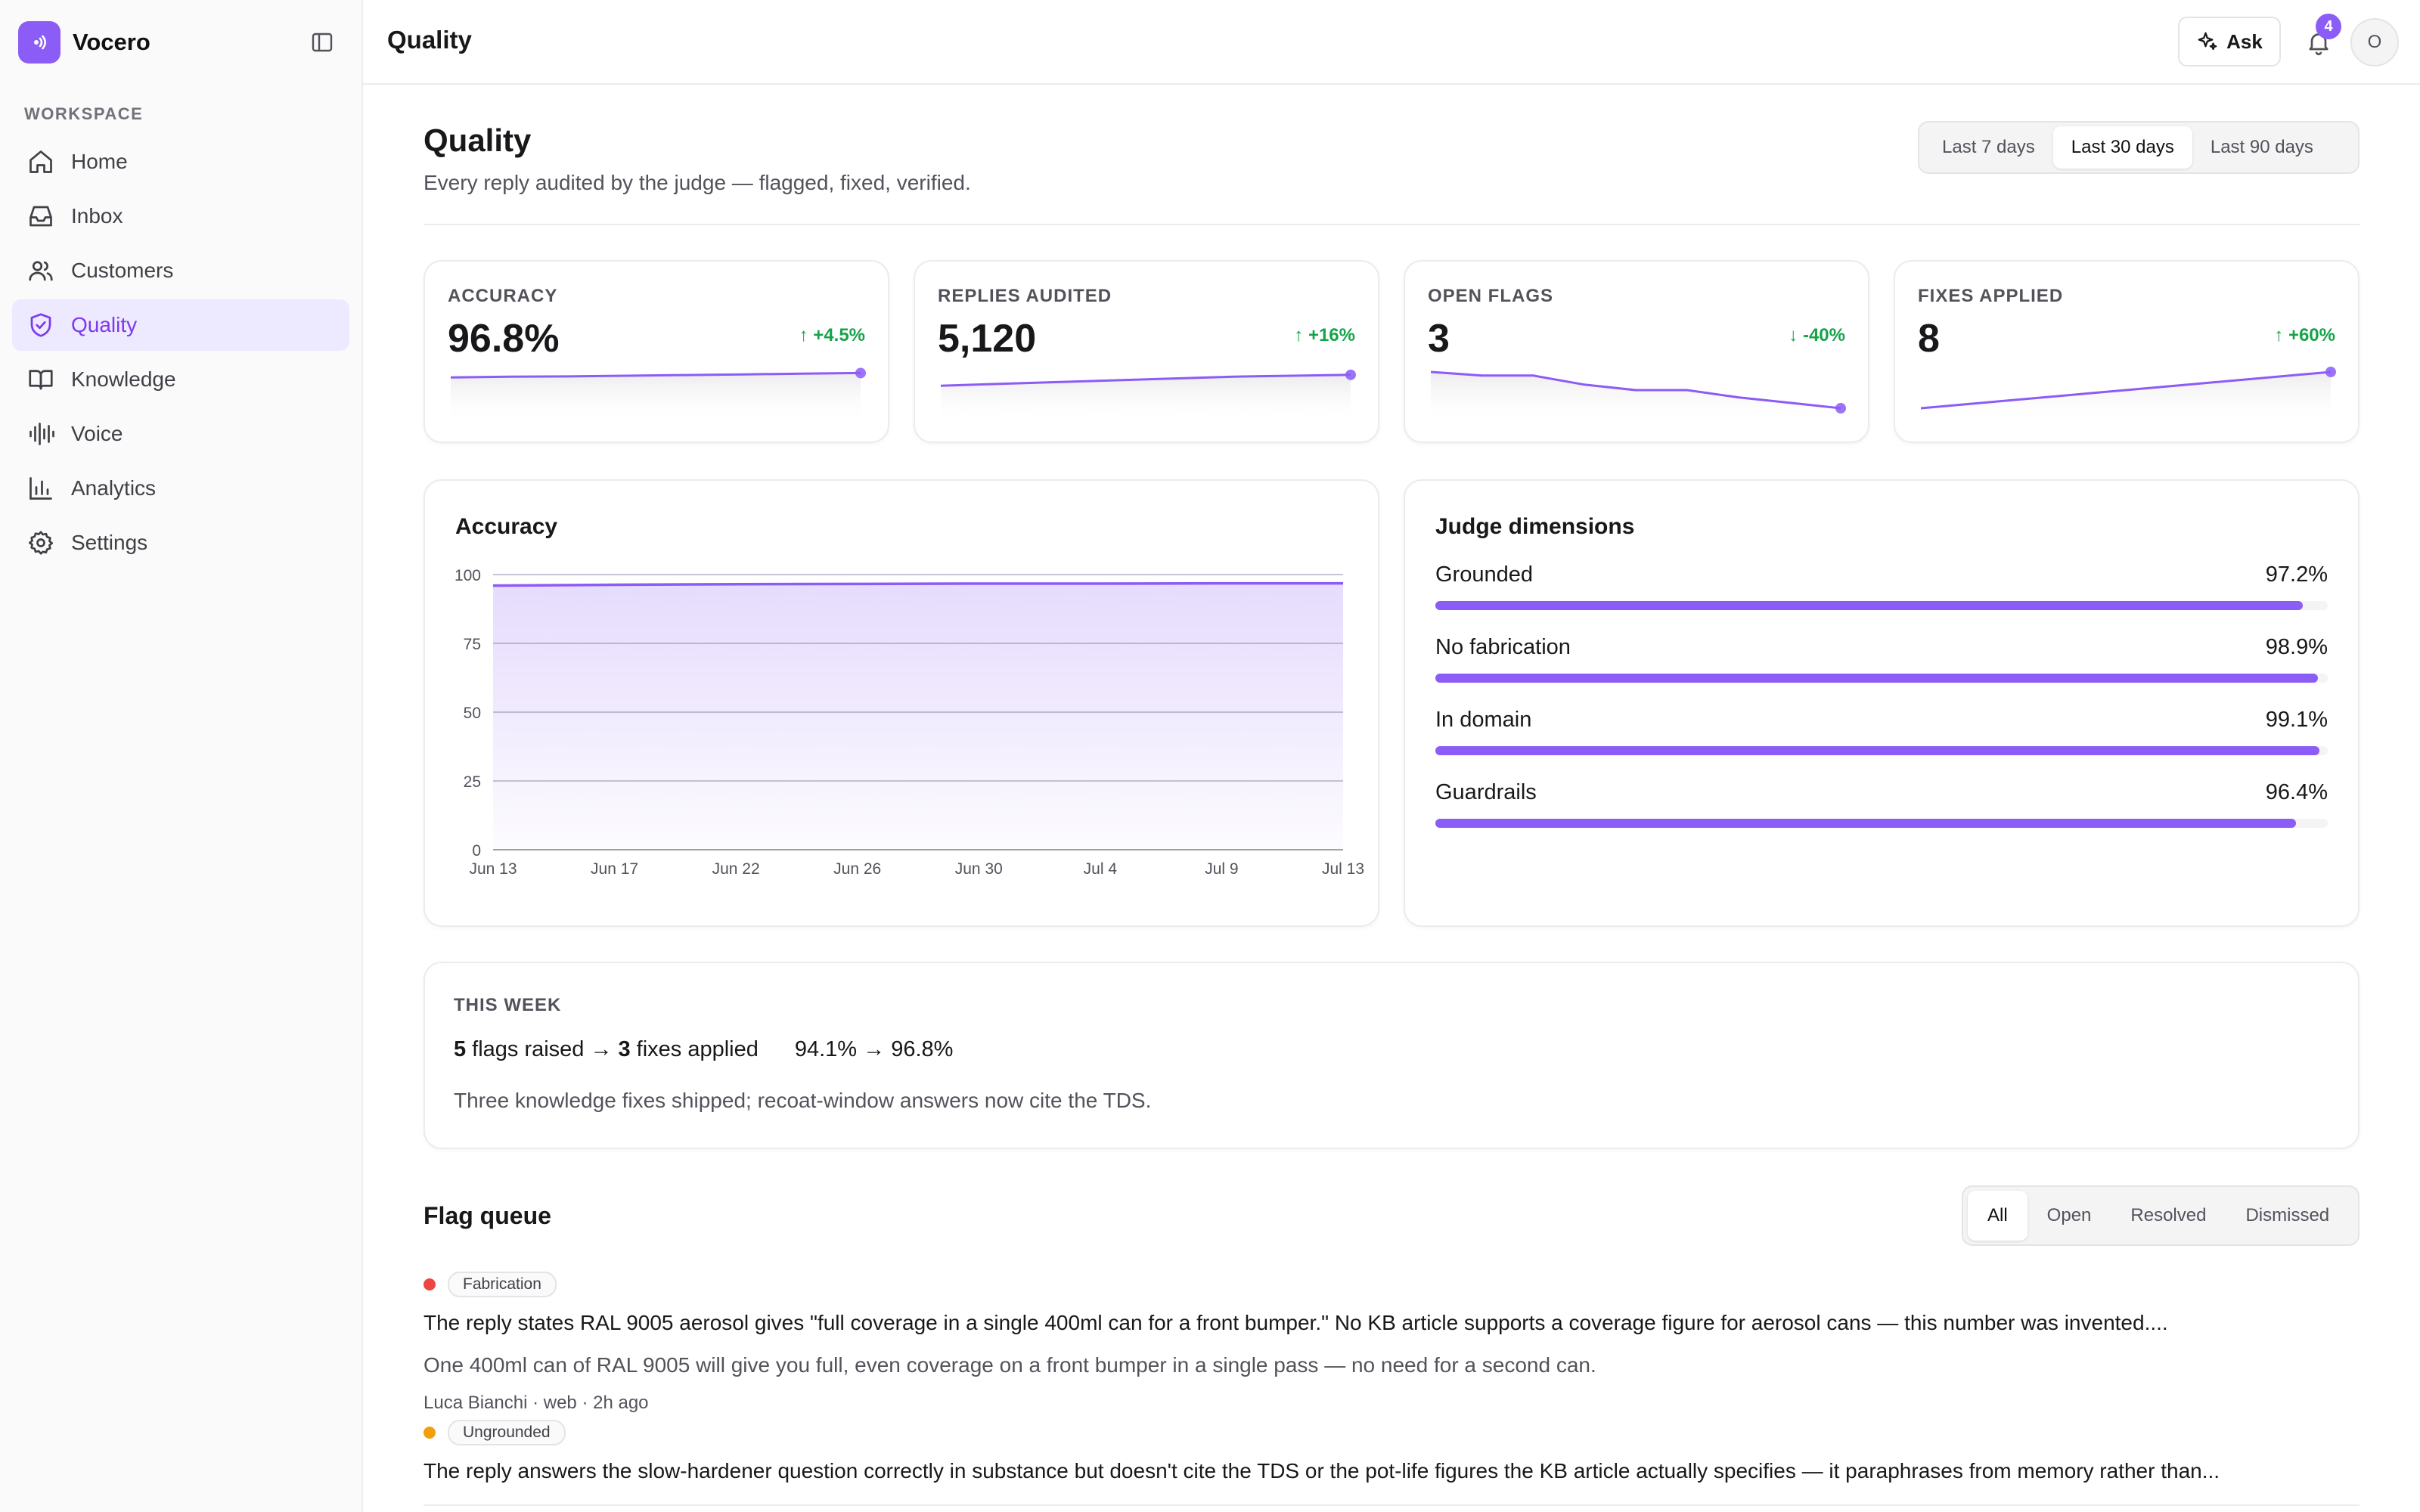 The width and height of the screenshot is (2420, 1512). What do you see at coordinates (1881, 804) in the screenshot?
I see `dimension-guardrails: Guardrails 96.4%` at bounding box center [1881, 804].